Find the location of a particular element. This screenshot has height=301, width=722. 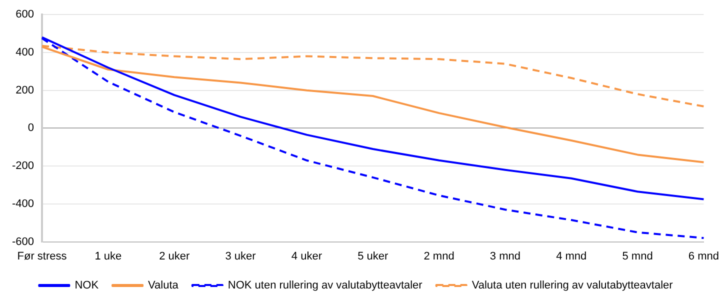

y-tick-label: -200 is located at coordinates (23, 166).